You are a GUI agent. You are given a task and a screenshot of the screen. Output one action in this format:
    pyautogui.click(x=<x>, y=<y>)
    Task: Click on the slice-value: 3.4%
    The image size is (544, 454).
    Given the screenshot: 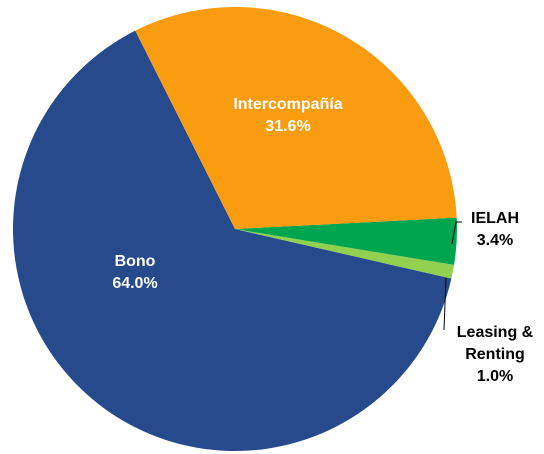 What is the action you would take?
    pyautogui.click(x=495, y=240)
    